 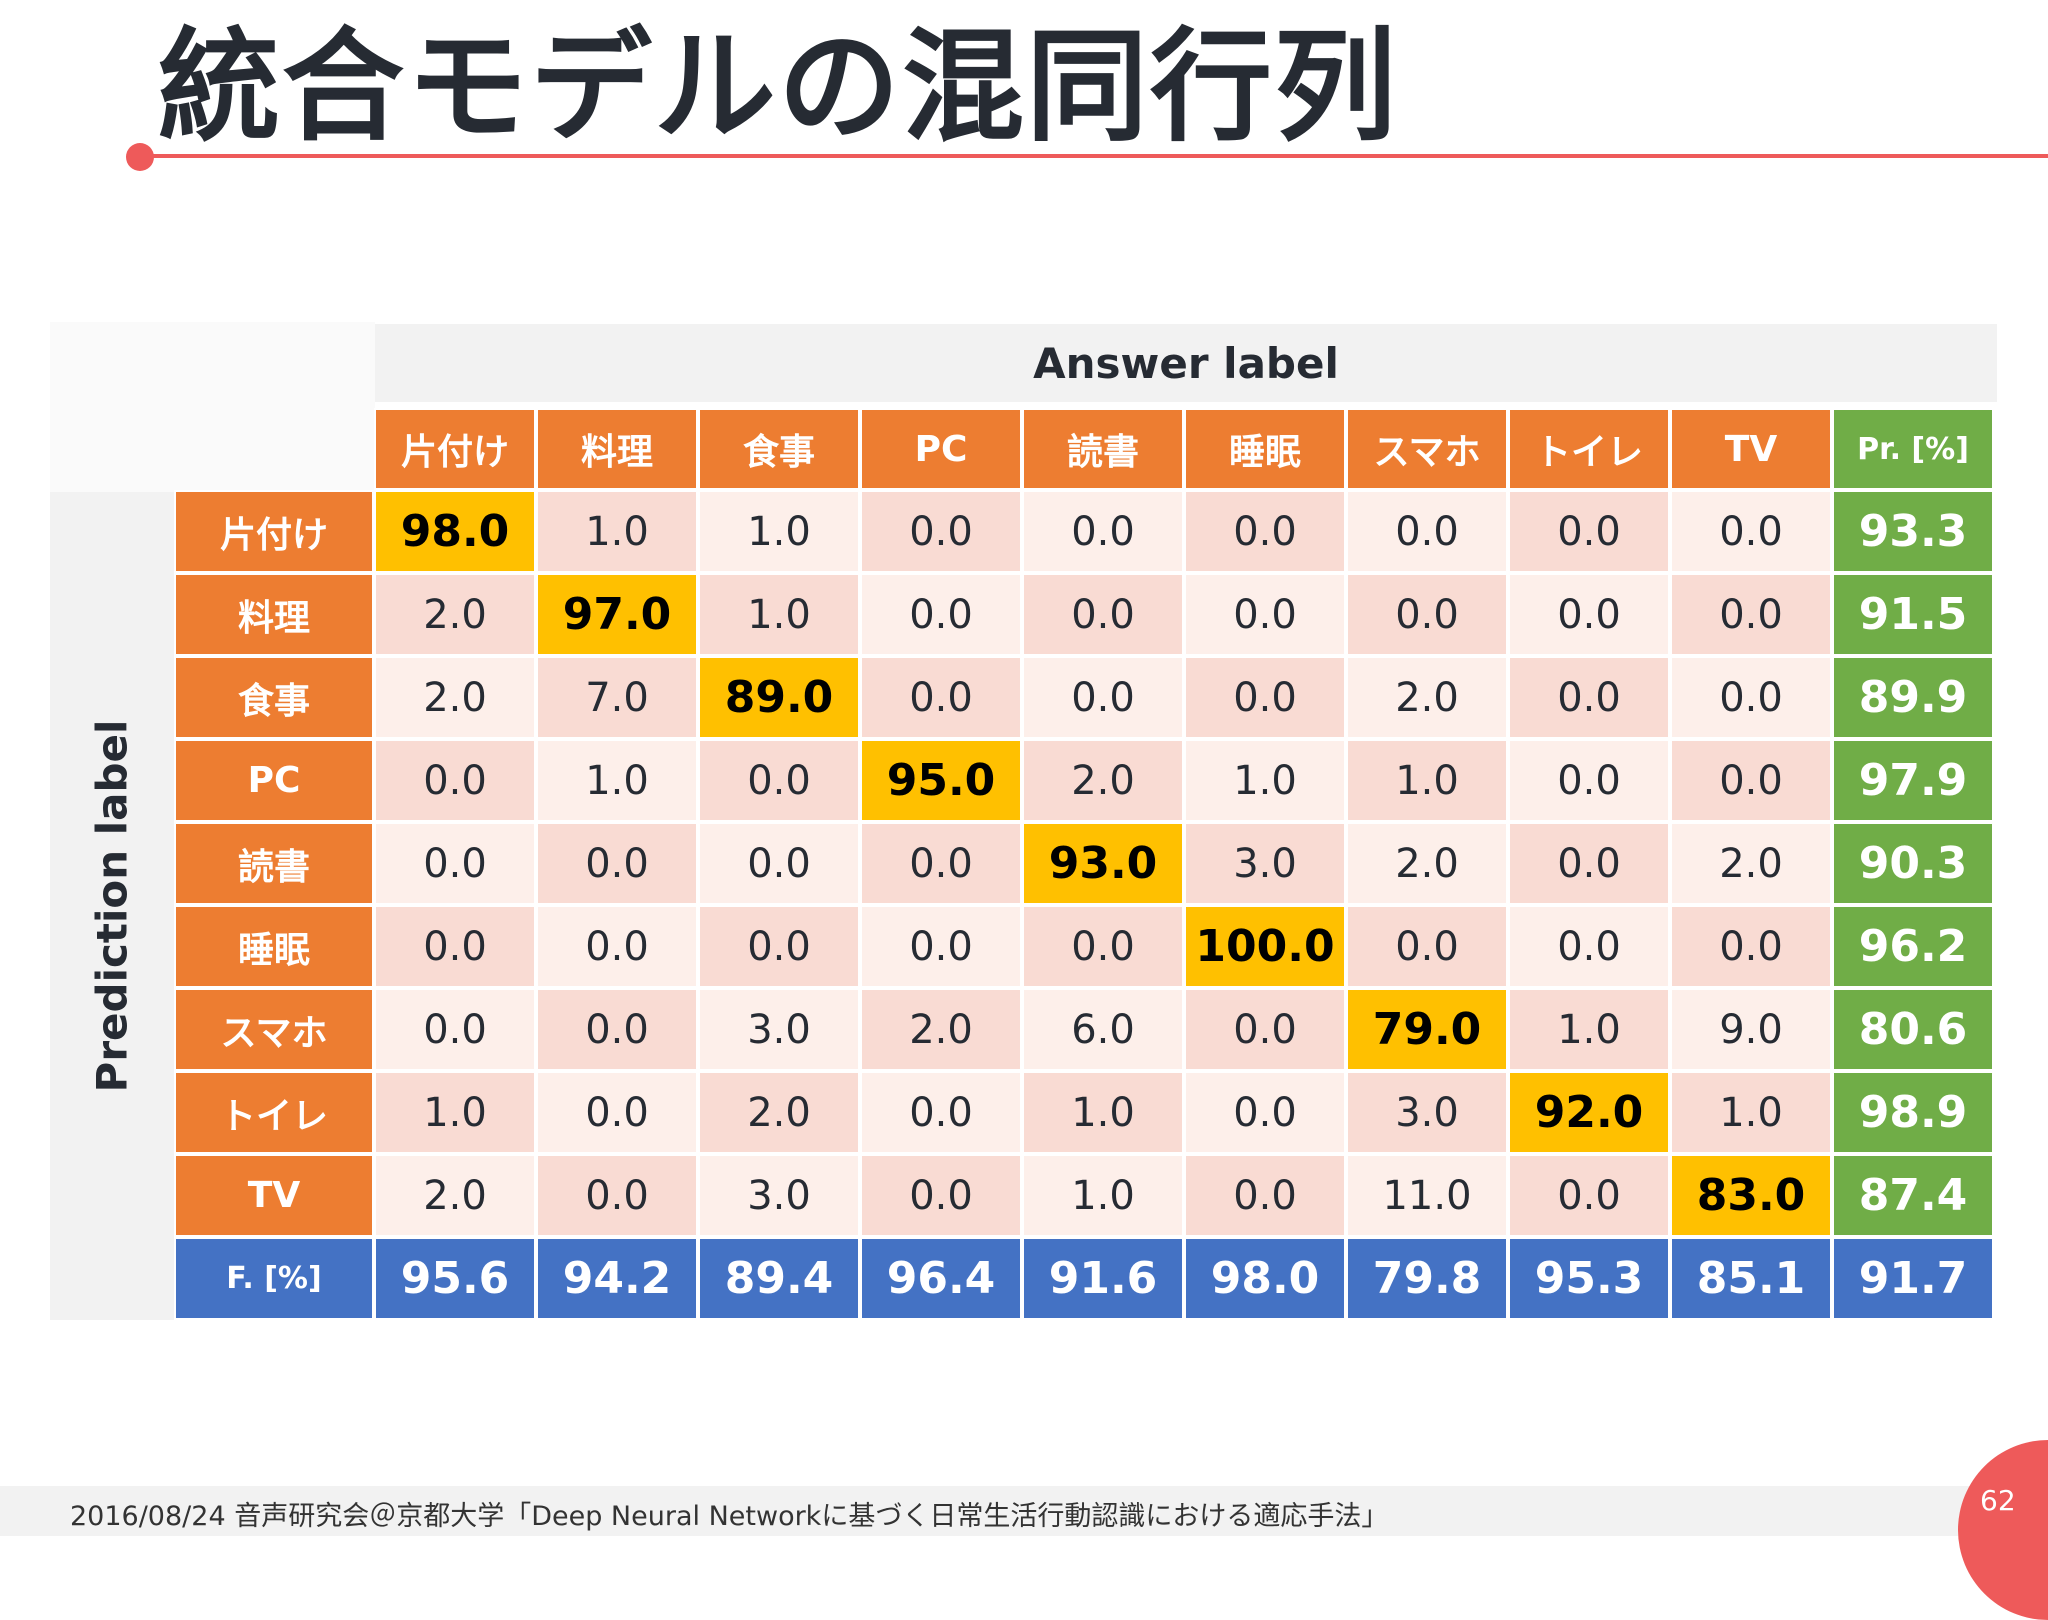 What do you see at coordinates (1913, 614) in the screenshot?
I see `precision-cell: 91.5` at bounding box center [1913, 614].